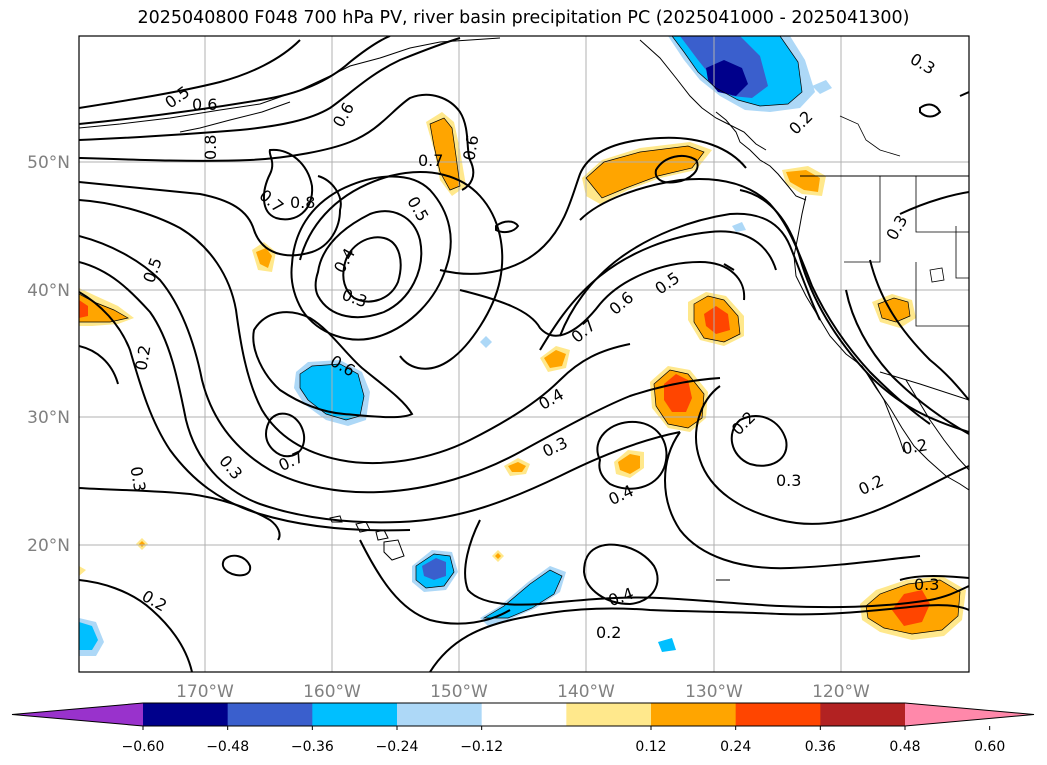 The width and height of the screenshot is (1047, 765). I want to click on clab-17: 0.3, so click(137, 479).